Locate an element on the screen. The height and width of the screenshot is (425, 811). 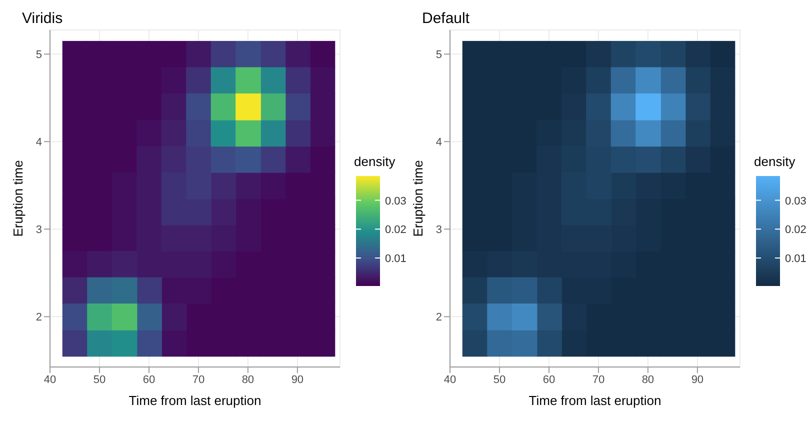
chart-title: Viridis is located at coordinates (42, 18).